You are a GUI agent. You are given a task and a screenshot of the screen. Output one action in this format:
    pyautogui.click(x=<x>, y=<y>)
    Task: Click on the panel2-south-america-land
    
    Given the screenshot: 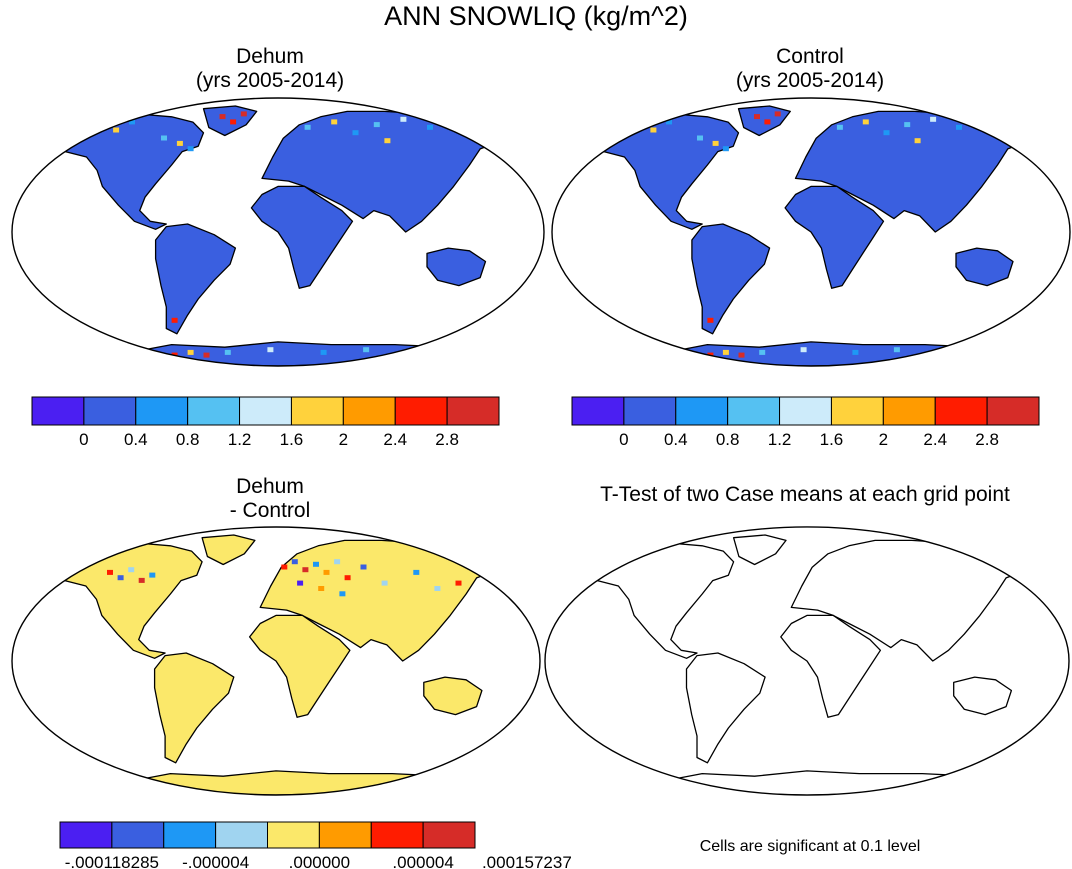 What is the action you would take?
    pyautogui.click(x=731, y=279)
    